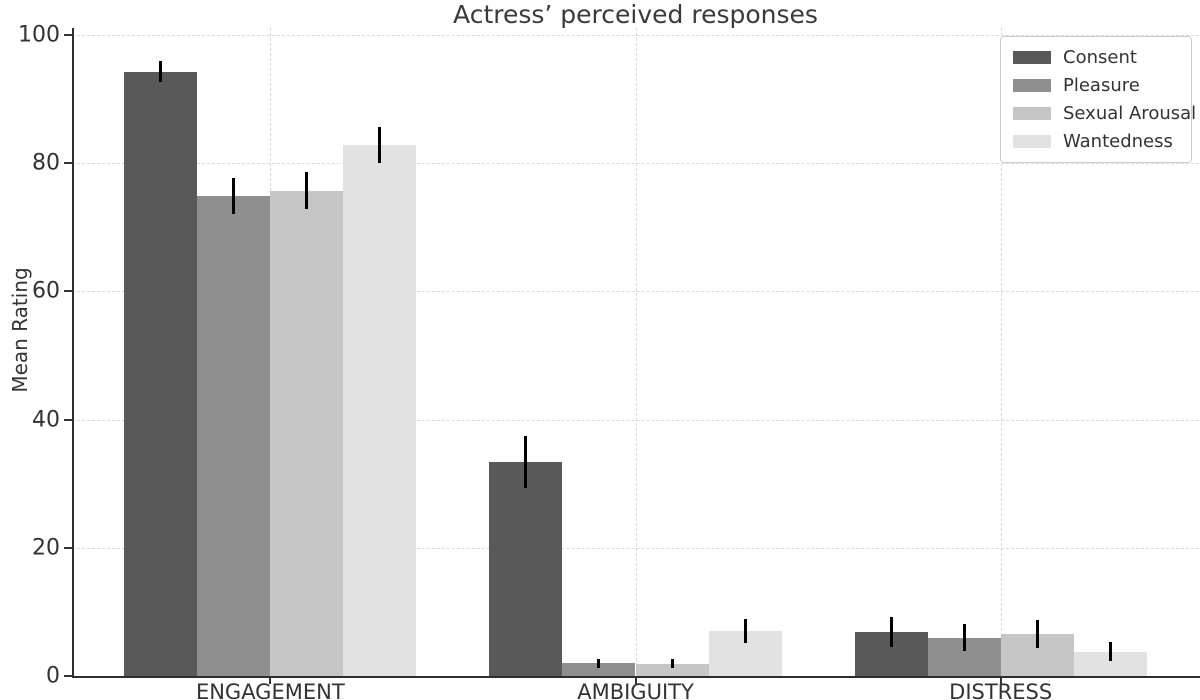 The height and width of the screenshot is (700, 1200). I want to click on legend-label: Sexual Arousal, so click(1130, 113).